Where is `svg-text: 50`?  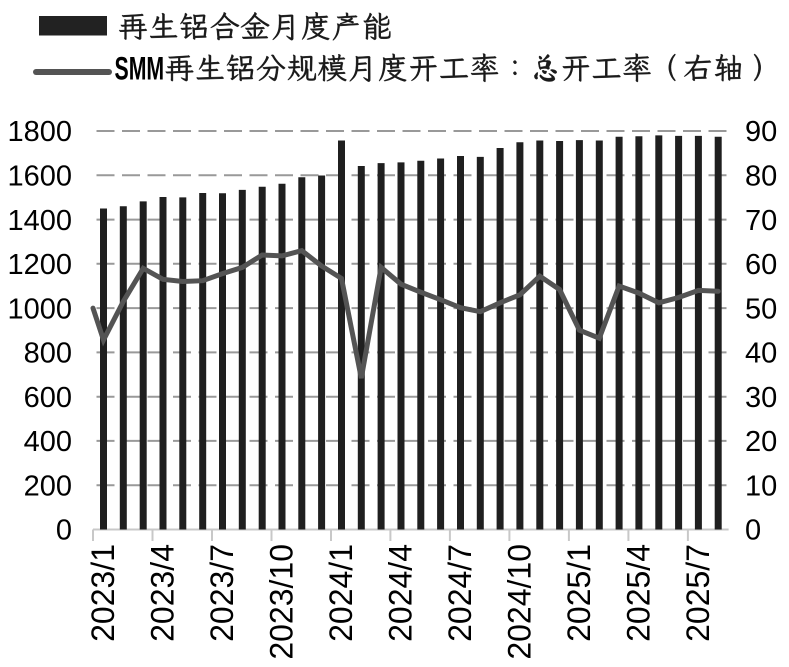 svg-text: 50 is located at coordinates (761, 309).